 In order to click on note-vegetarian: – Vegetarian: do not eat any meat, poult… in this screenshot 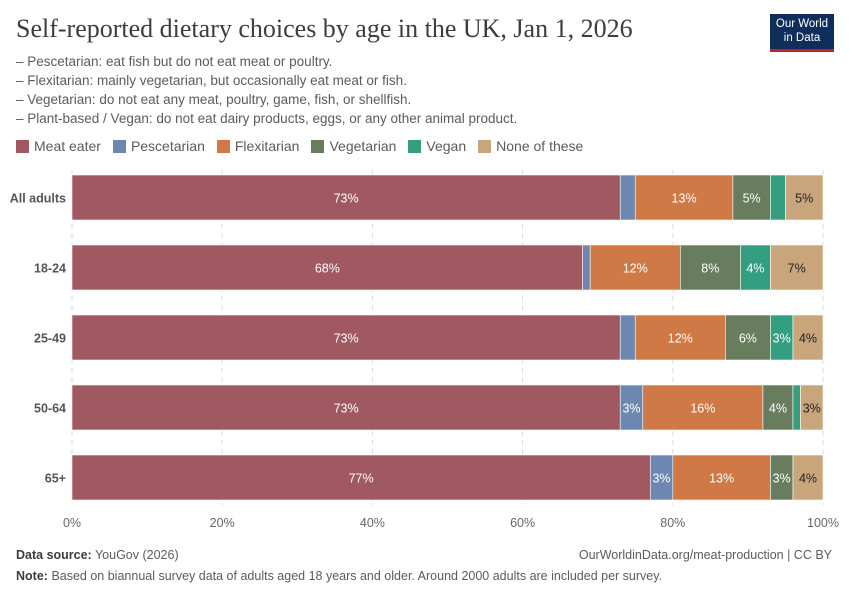, I will do `click(214, 99)`.